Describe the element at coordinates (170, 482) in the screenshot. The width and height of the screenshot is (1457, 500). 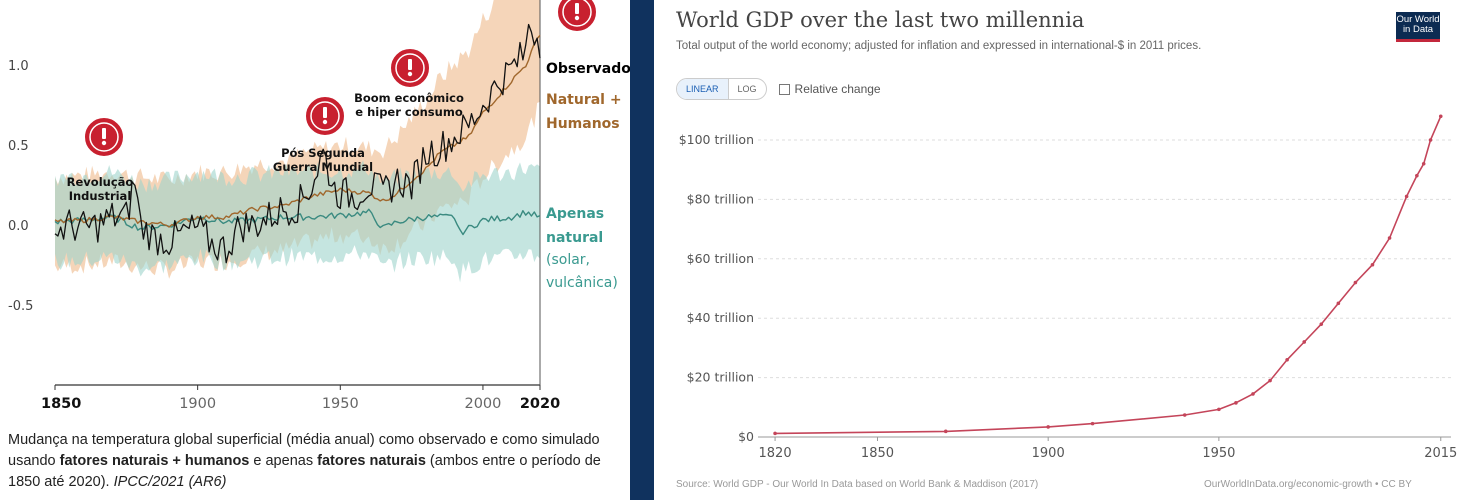
I see `caption-citation: IPCC/2021 (AR6)` at that location.